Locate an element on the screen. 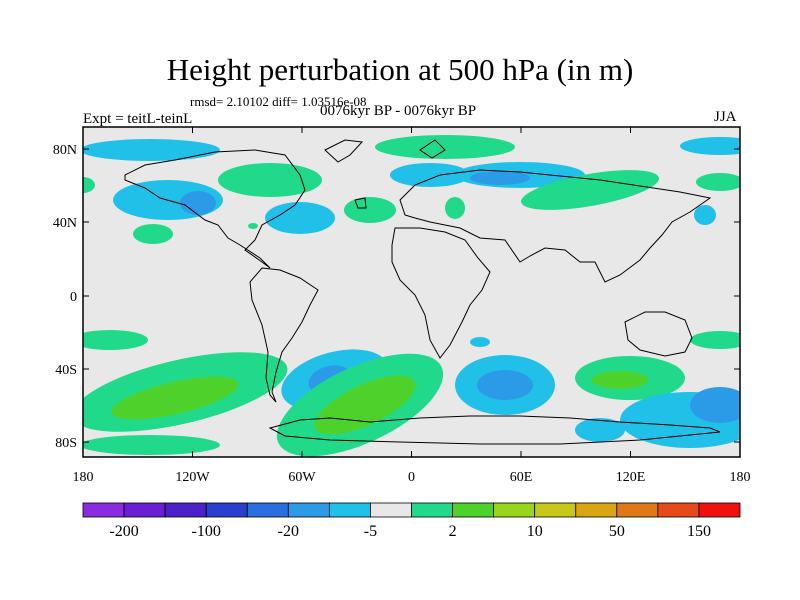  period-label: 0076kyr BP - 0076kyr BP is located at coordinates (398, 111).